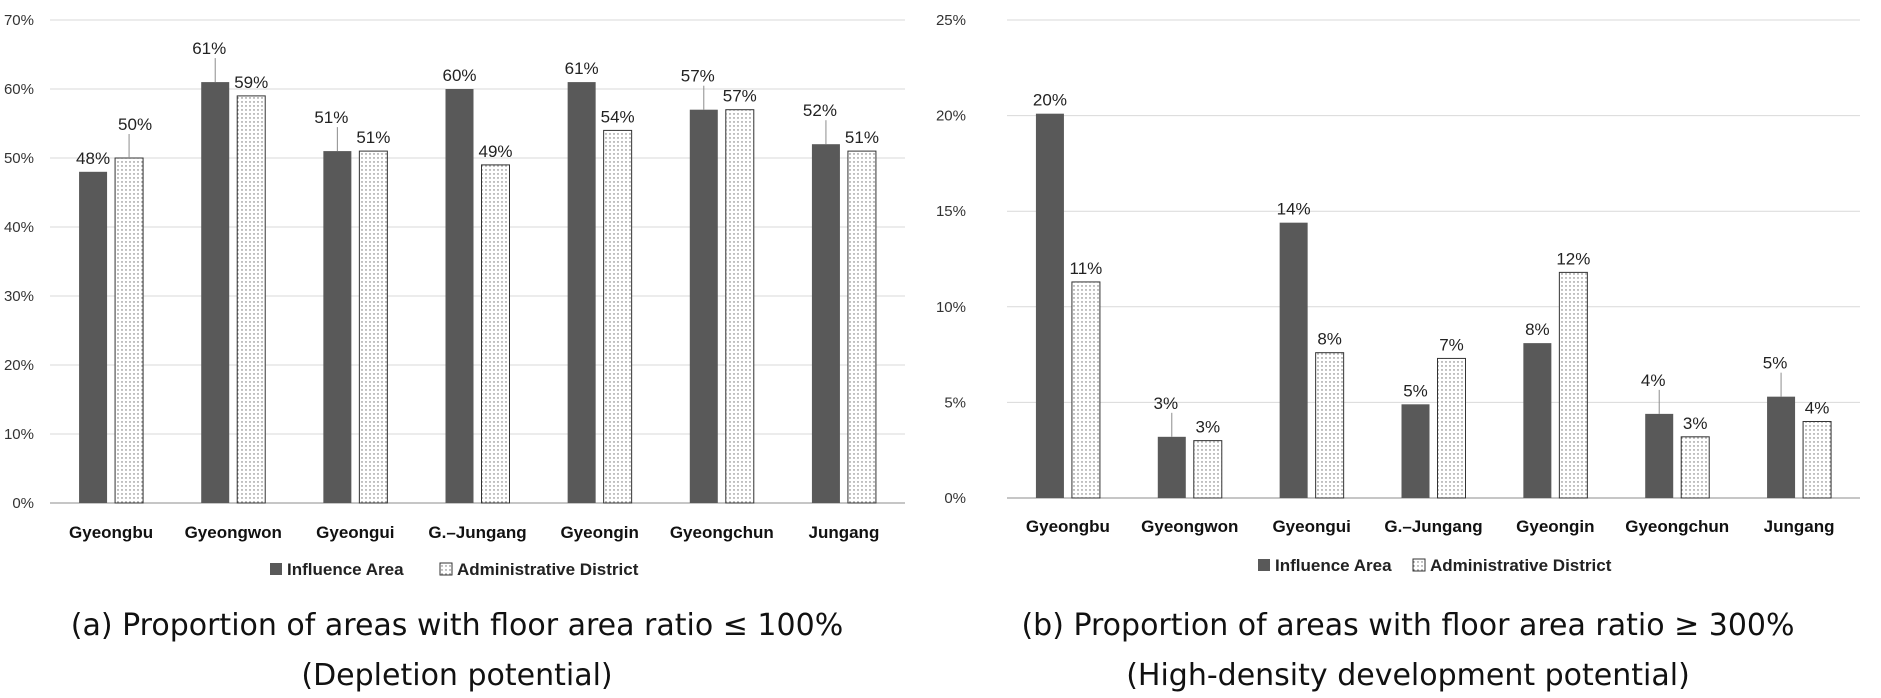  What do you see at coordinates (19, 20) in the screenshot?
I see `y-tick-label: 70%` at bounding box center [19, 20].